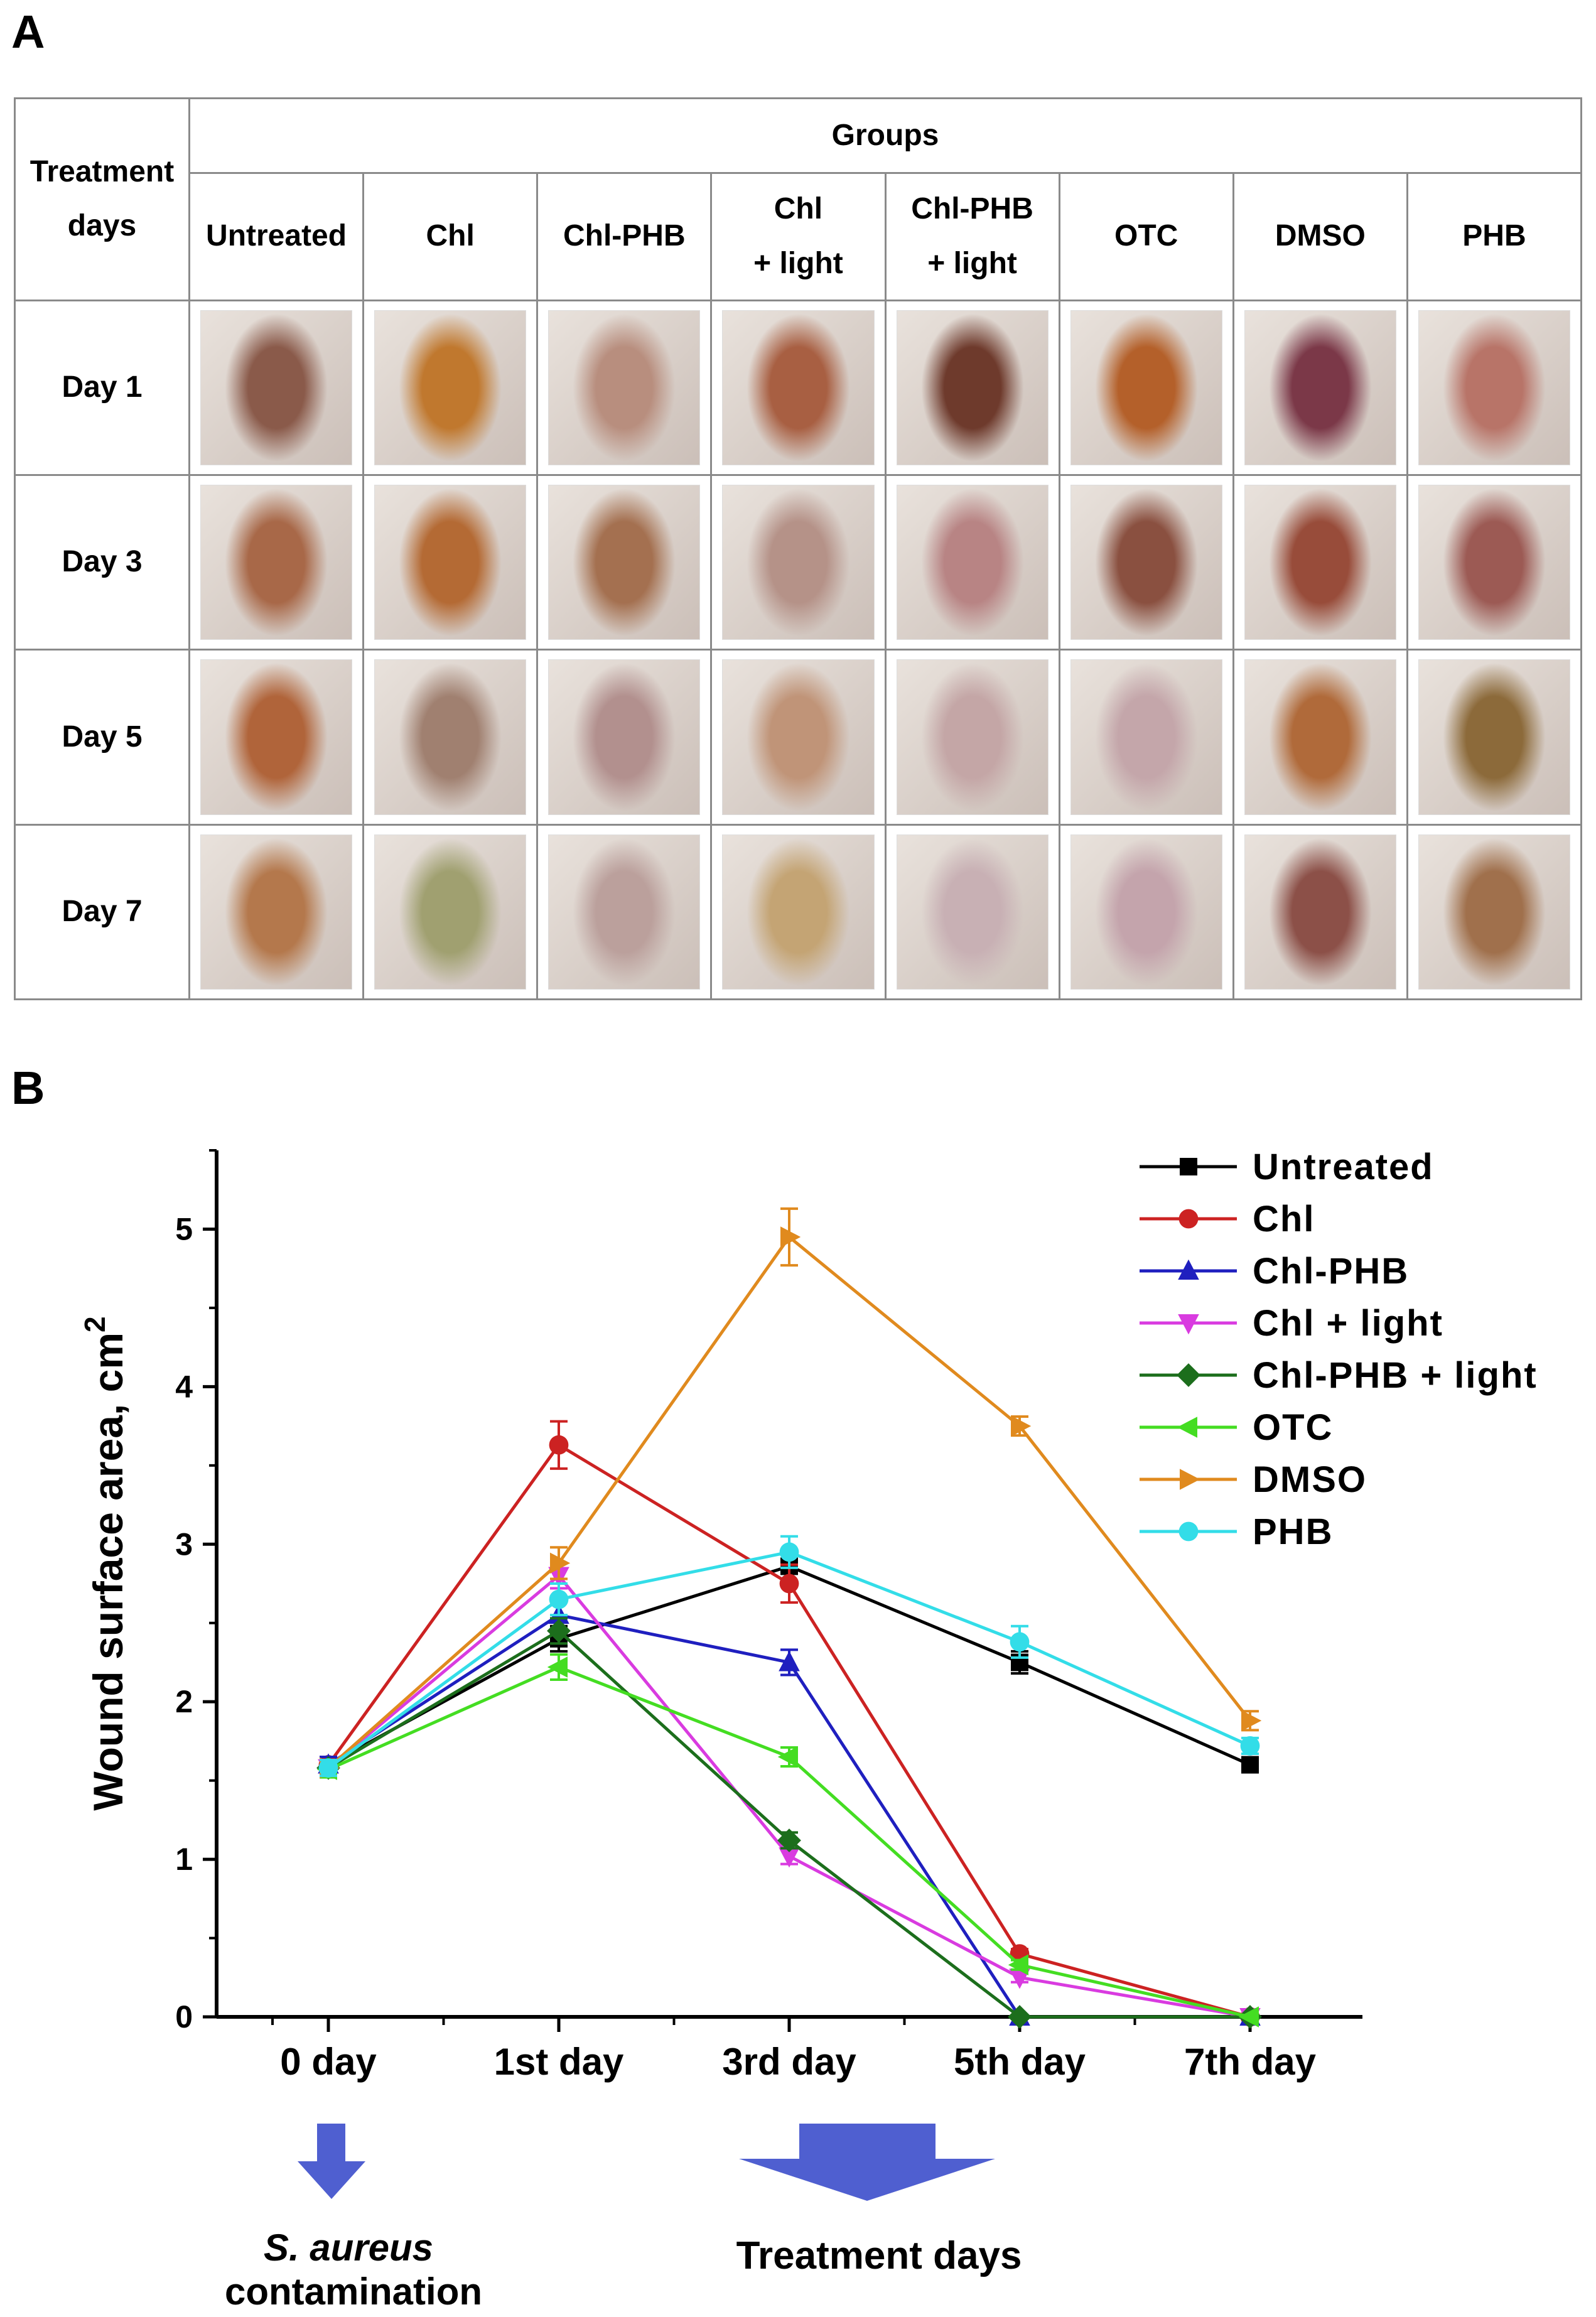 The image size is (1596, 2317). I want to click on x-tick-label: 7th day, so click(1250, 2062).